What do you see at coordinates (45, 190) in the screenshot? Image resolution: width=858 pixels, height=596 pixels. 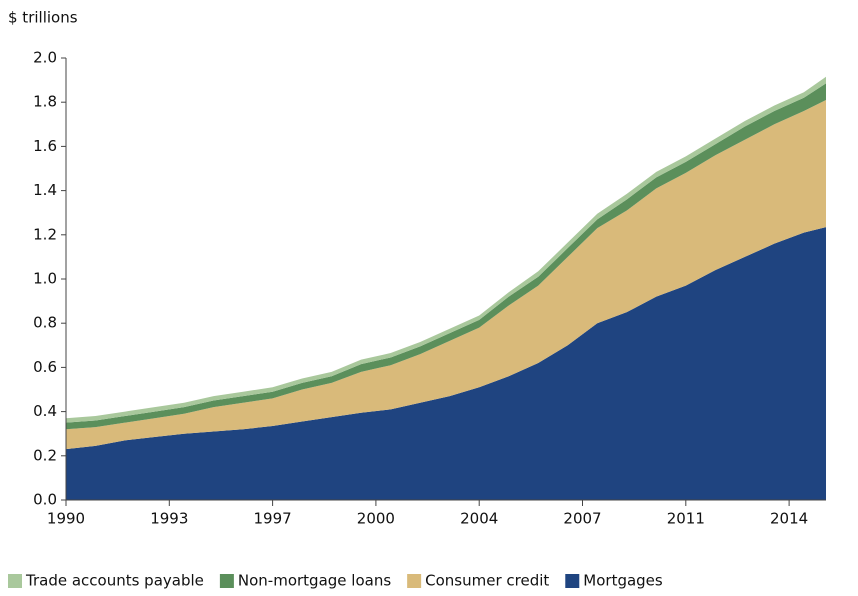 I see `y-tick-label: 1.4` at bounding box center [45, 190].